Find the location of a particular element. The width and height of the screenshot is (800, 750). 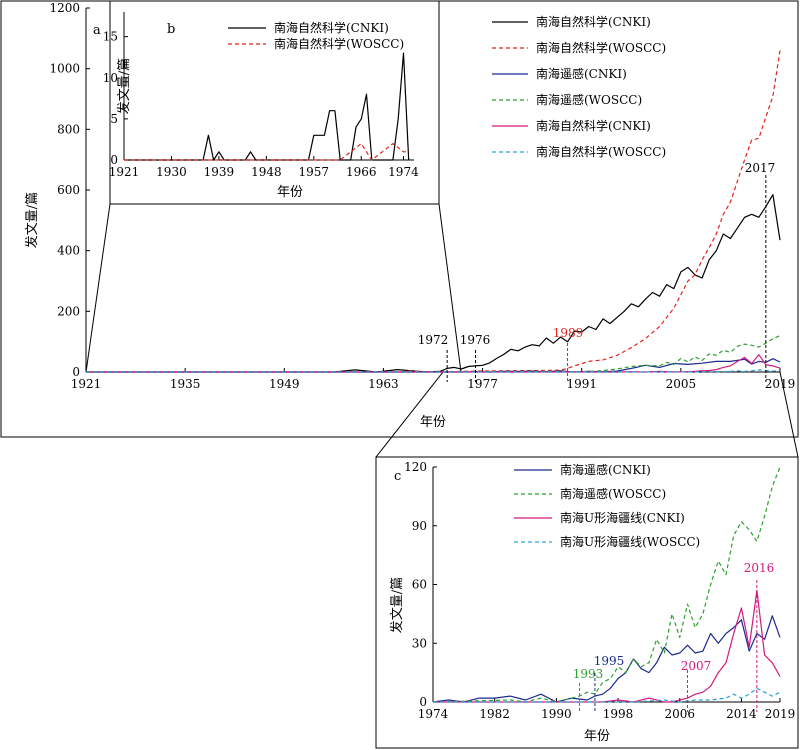

zoom-line-c-left is located at coordinates (409, 414).